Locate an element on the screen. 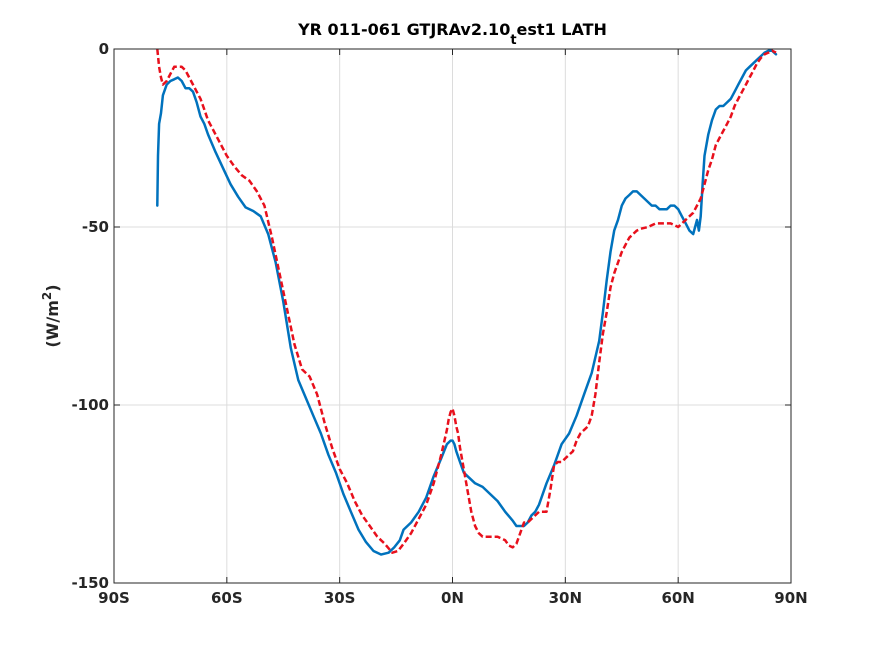 This screenshot has width=875, height=656. y-axis-label: (W/m2) is located at coordinates (51, 315).